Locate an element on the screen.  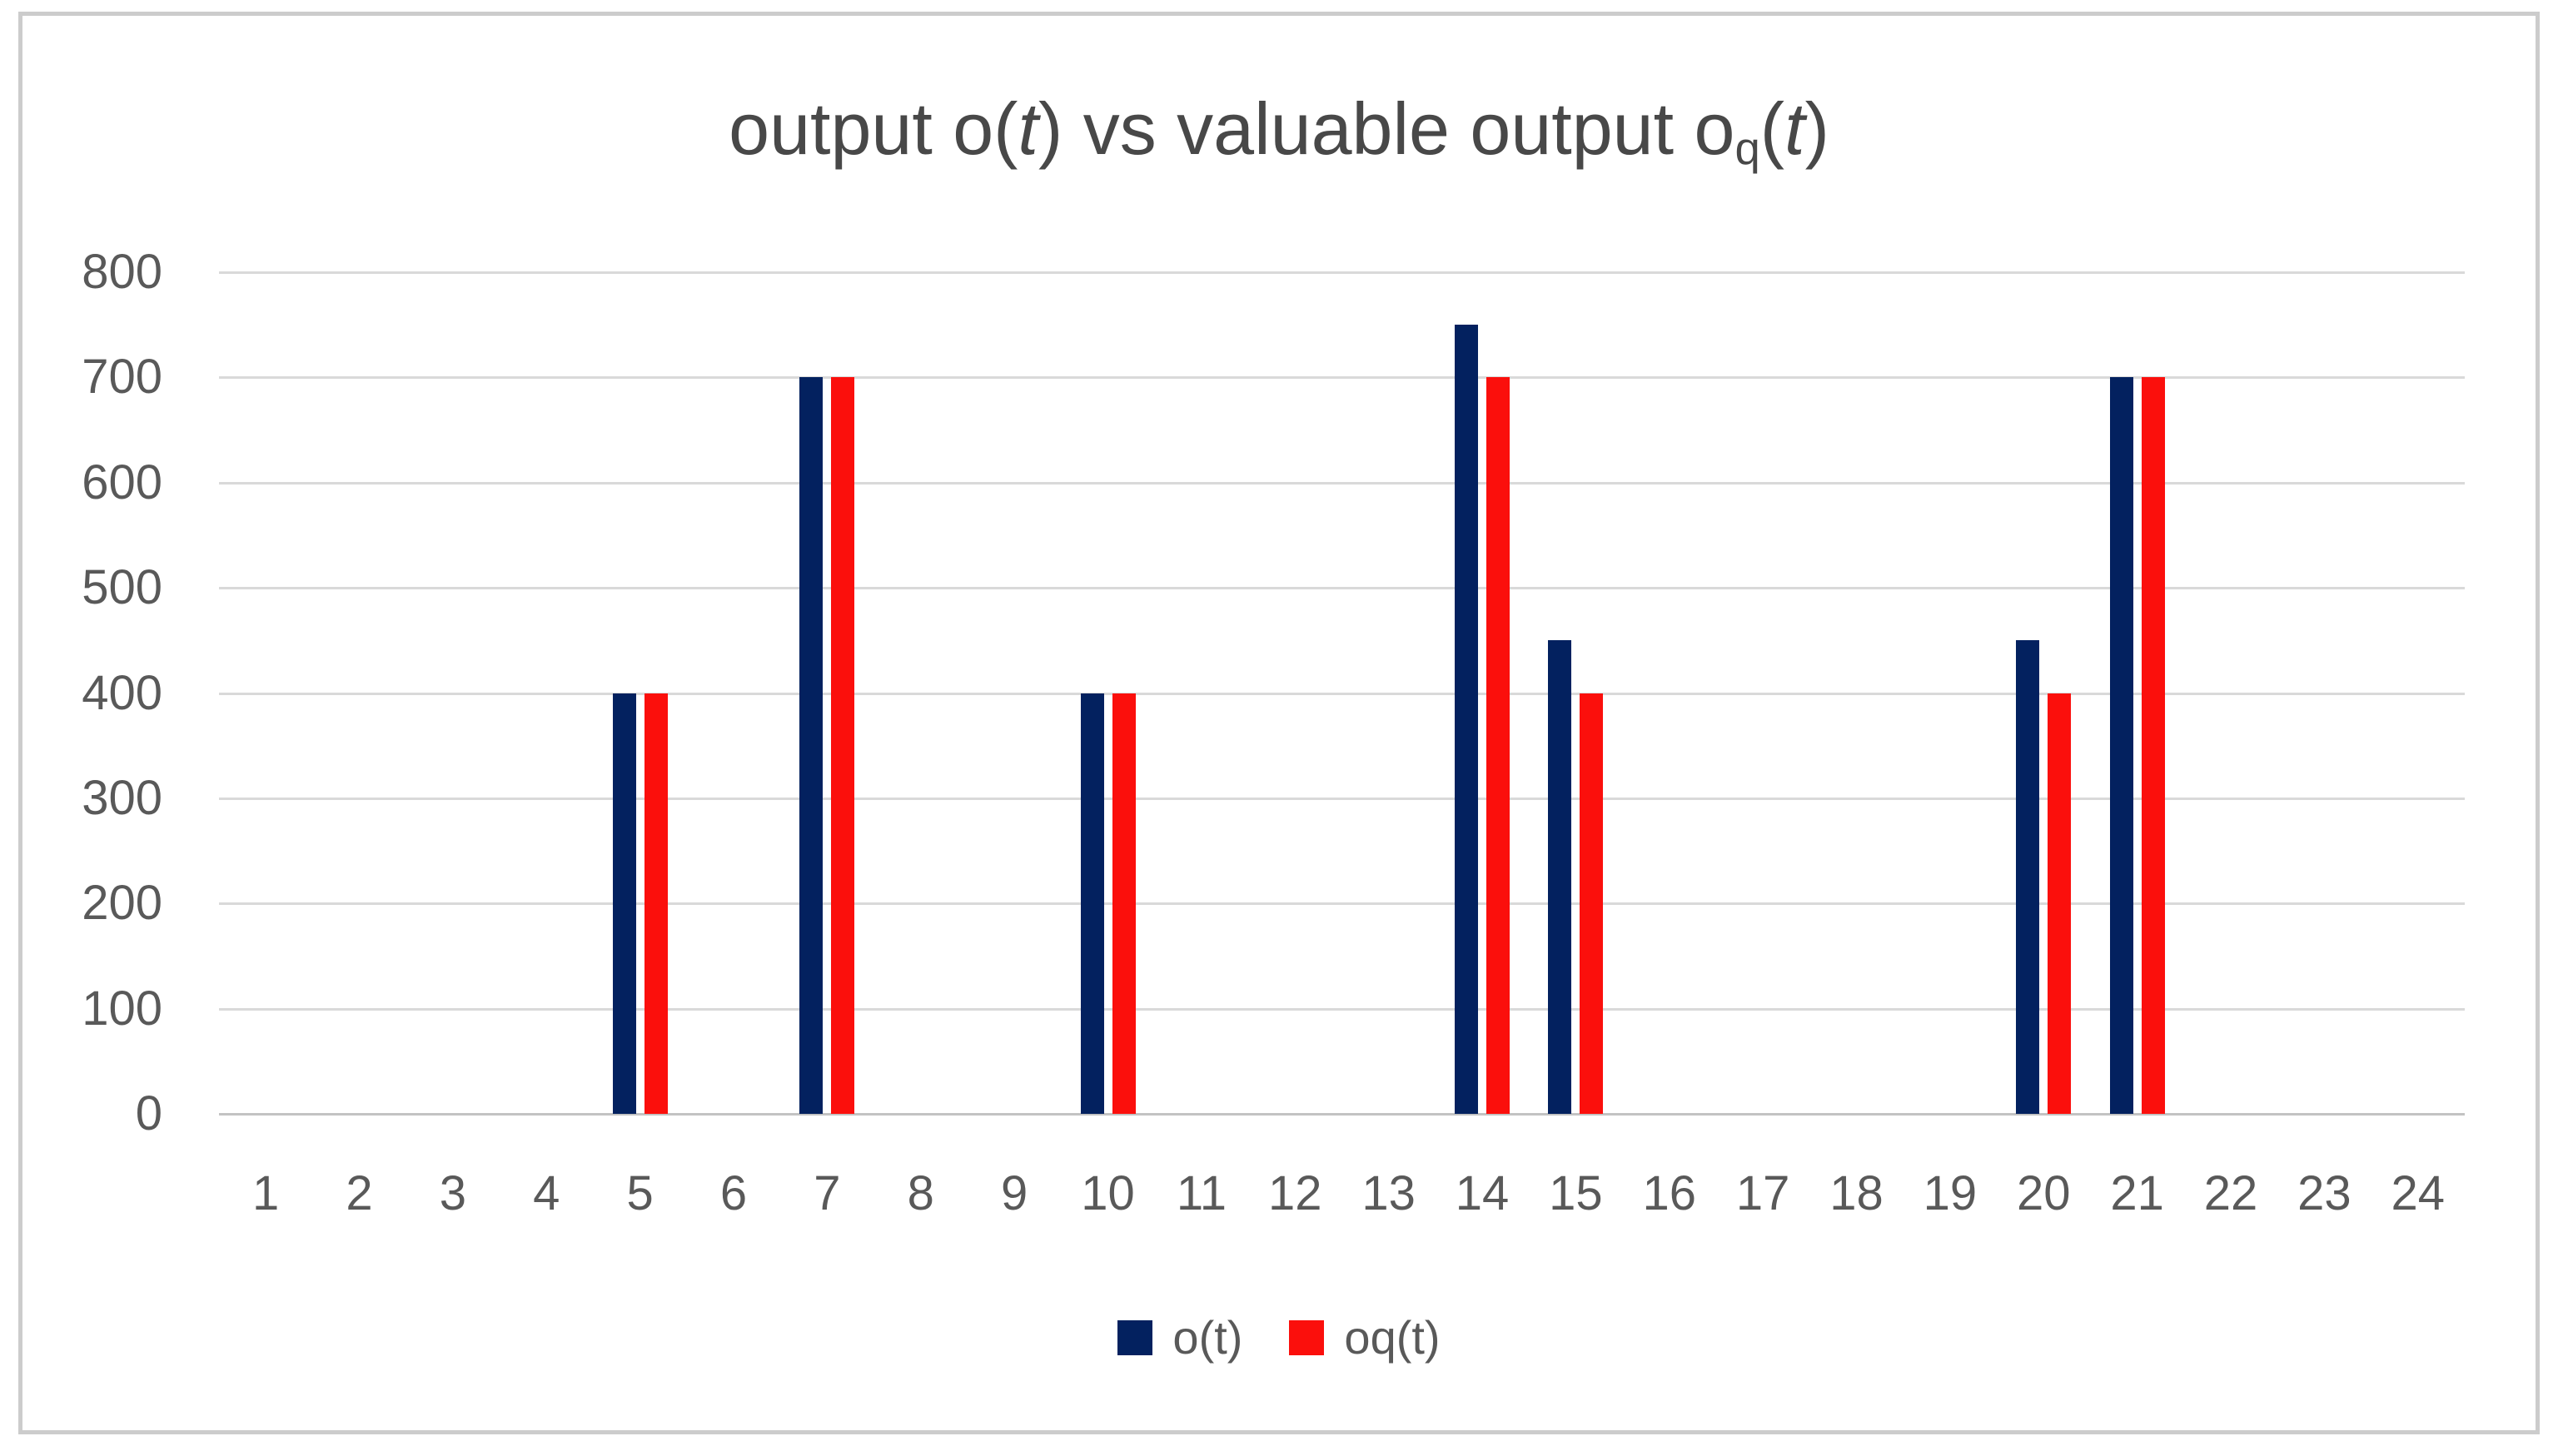
x-axis-tick-label: 8 is located at coordinates (920, 1193).